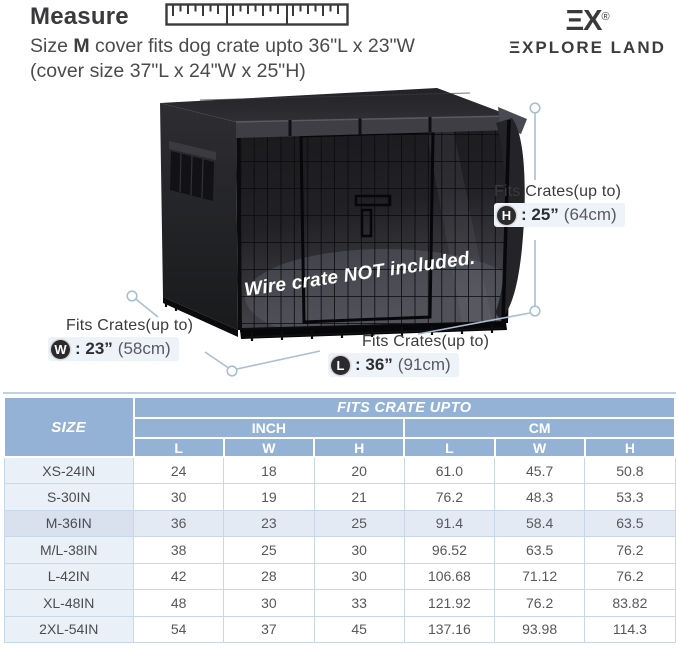  Describe the element at coordinates (68, 603) in the screenshot. I see `cell-size: XL-48IN` at that location.